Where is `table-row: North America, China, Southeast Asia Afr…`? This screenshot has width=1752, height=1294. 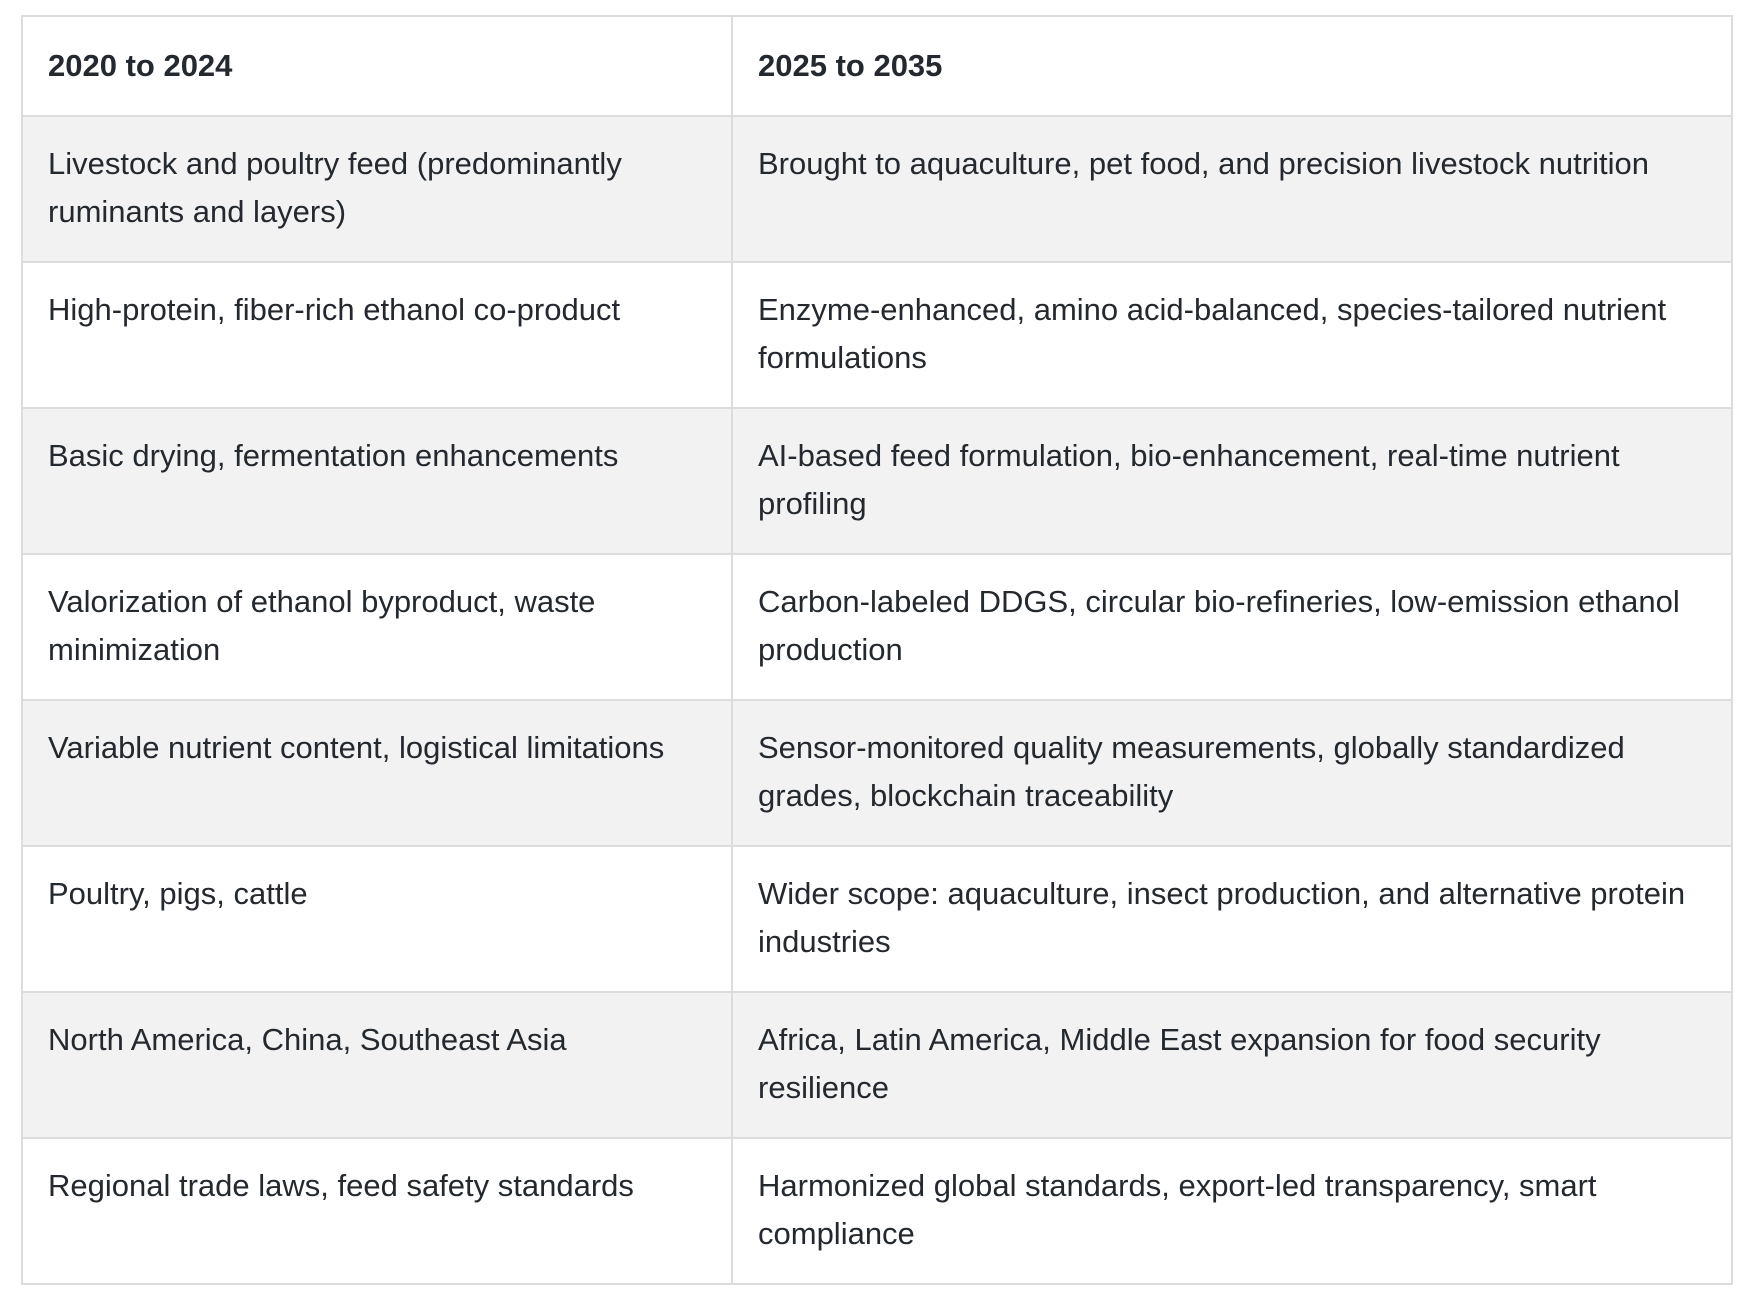 table-row: North America, China, Southeast Asia Afr… is located at coordinates (877, 1065).